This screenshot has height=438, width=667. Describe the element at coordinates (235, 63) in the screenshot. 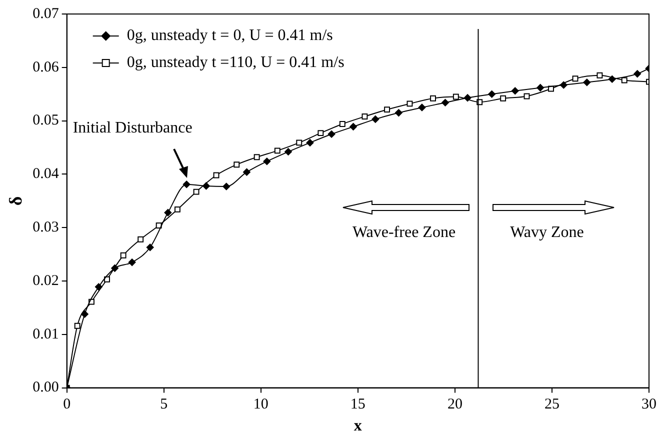

I see `legend-label: 0g, unsteady t =110, U = 0.41 m/s` at that location.